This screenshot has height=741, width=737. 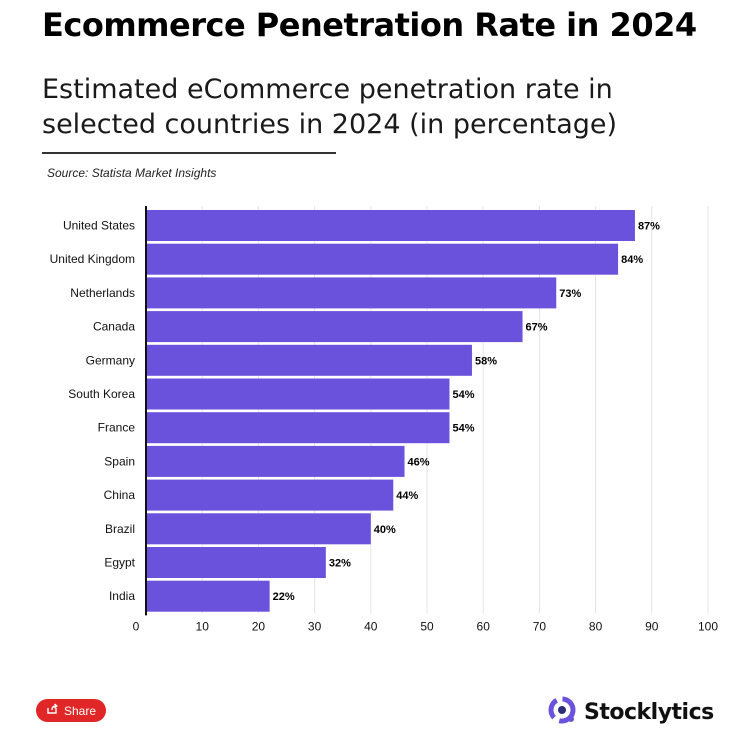 I want to click on category-label-11: India, so click(x=122, y=596).